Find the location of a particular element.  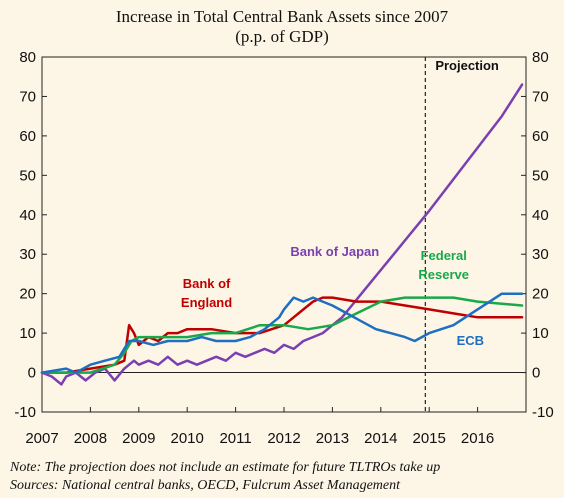

series-label-ecb: ECB is located at coordinates (470, 340).